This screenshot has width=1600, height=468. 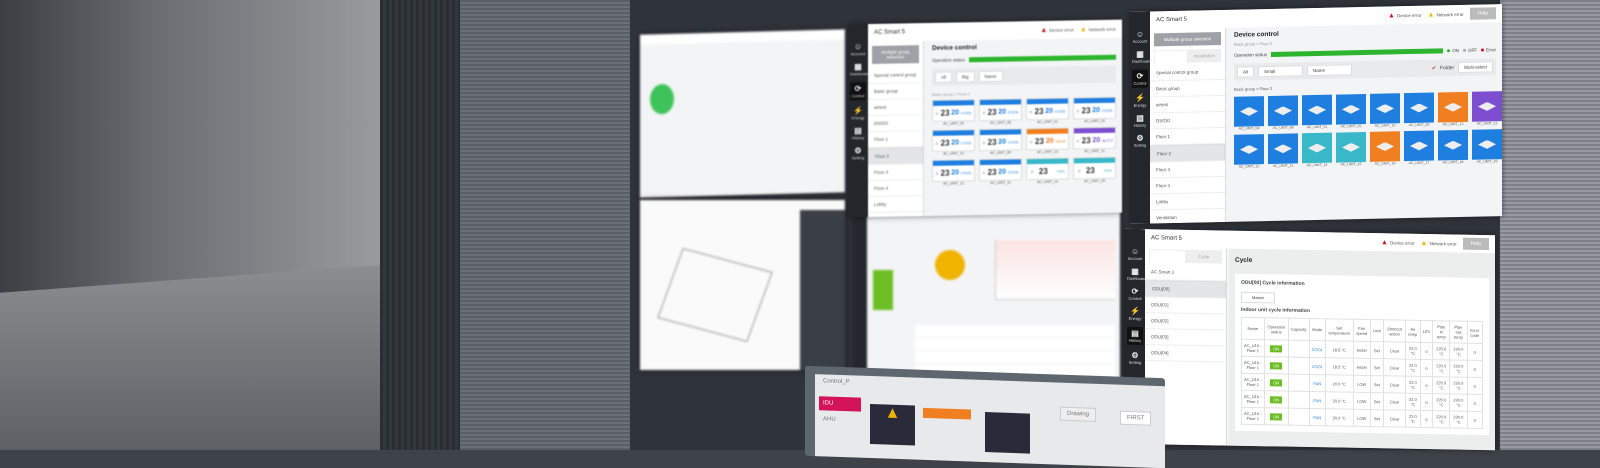 I want to click on device-card: ☺ 23 20 COOL AC_UNIT_12, so click(x=953, y=172).